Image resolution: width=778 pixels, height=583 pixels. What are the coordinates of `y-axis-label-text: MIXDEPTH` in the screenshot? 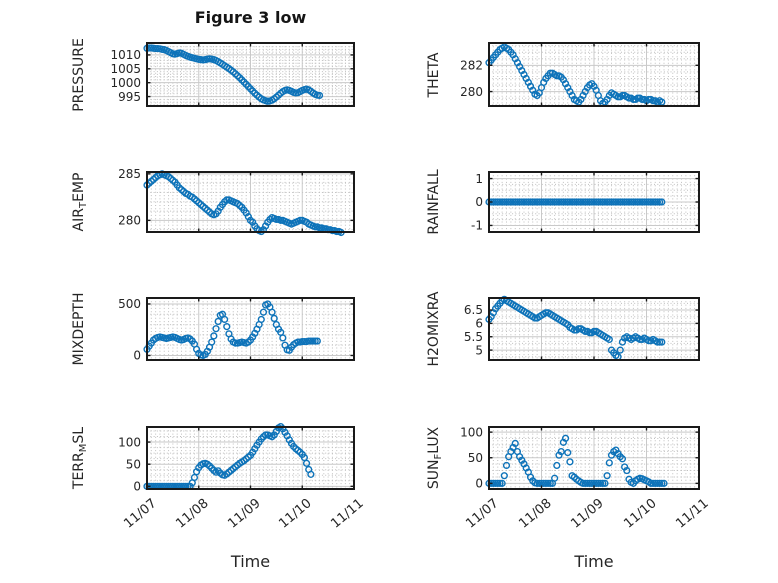 It's located at (79, 329).